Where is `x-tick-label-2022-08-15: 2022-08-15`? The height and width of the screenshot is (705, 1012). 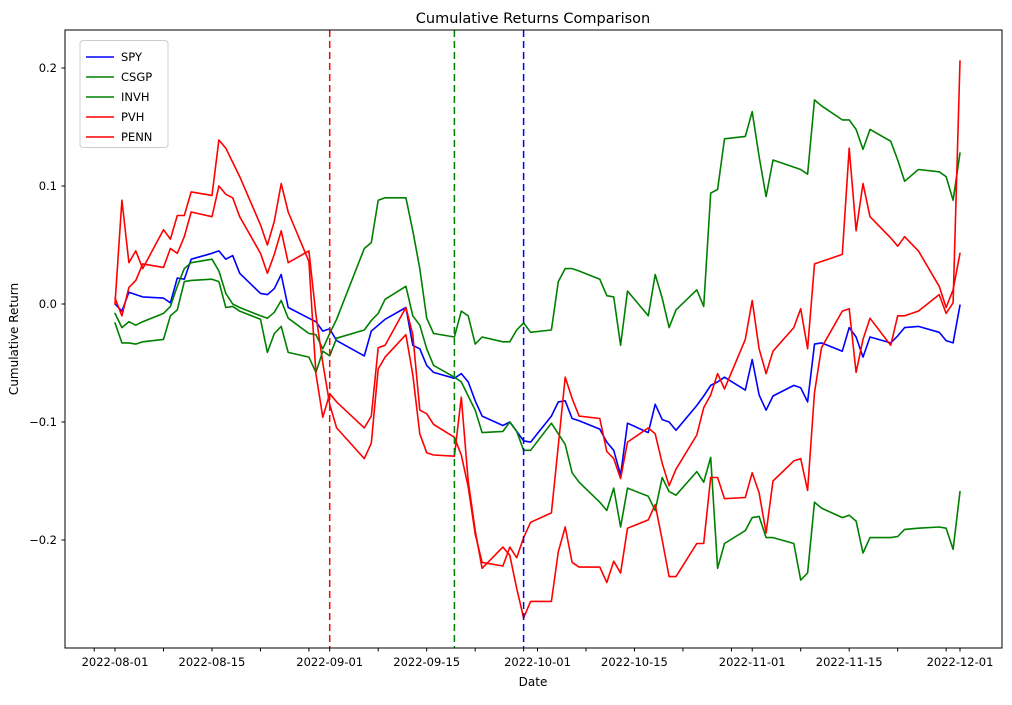 x-tick-label-2022-08-15: 2022-08-15 is located at coordinates (212, 662).